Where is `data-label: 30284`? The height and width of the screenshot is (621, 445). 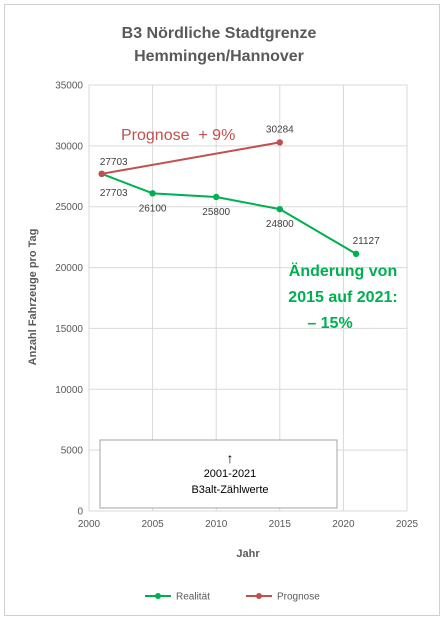 data-label: 30284 is located at coordinates (280, 129).